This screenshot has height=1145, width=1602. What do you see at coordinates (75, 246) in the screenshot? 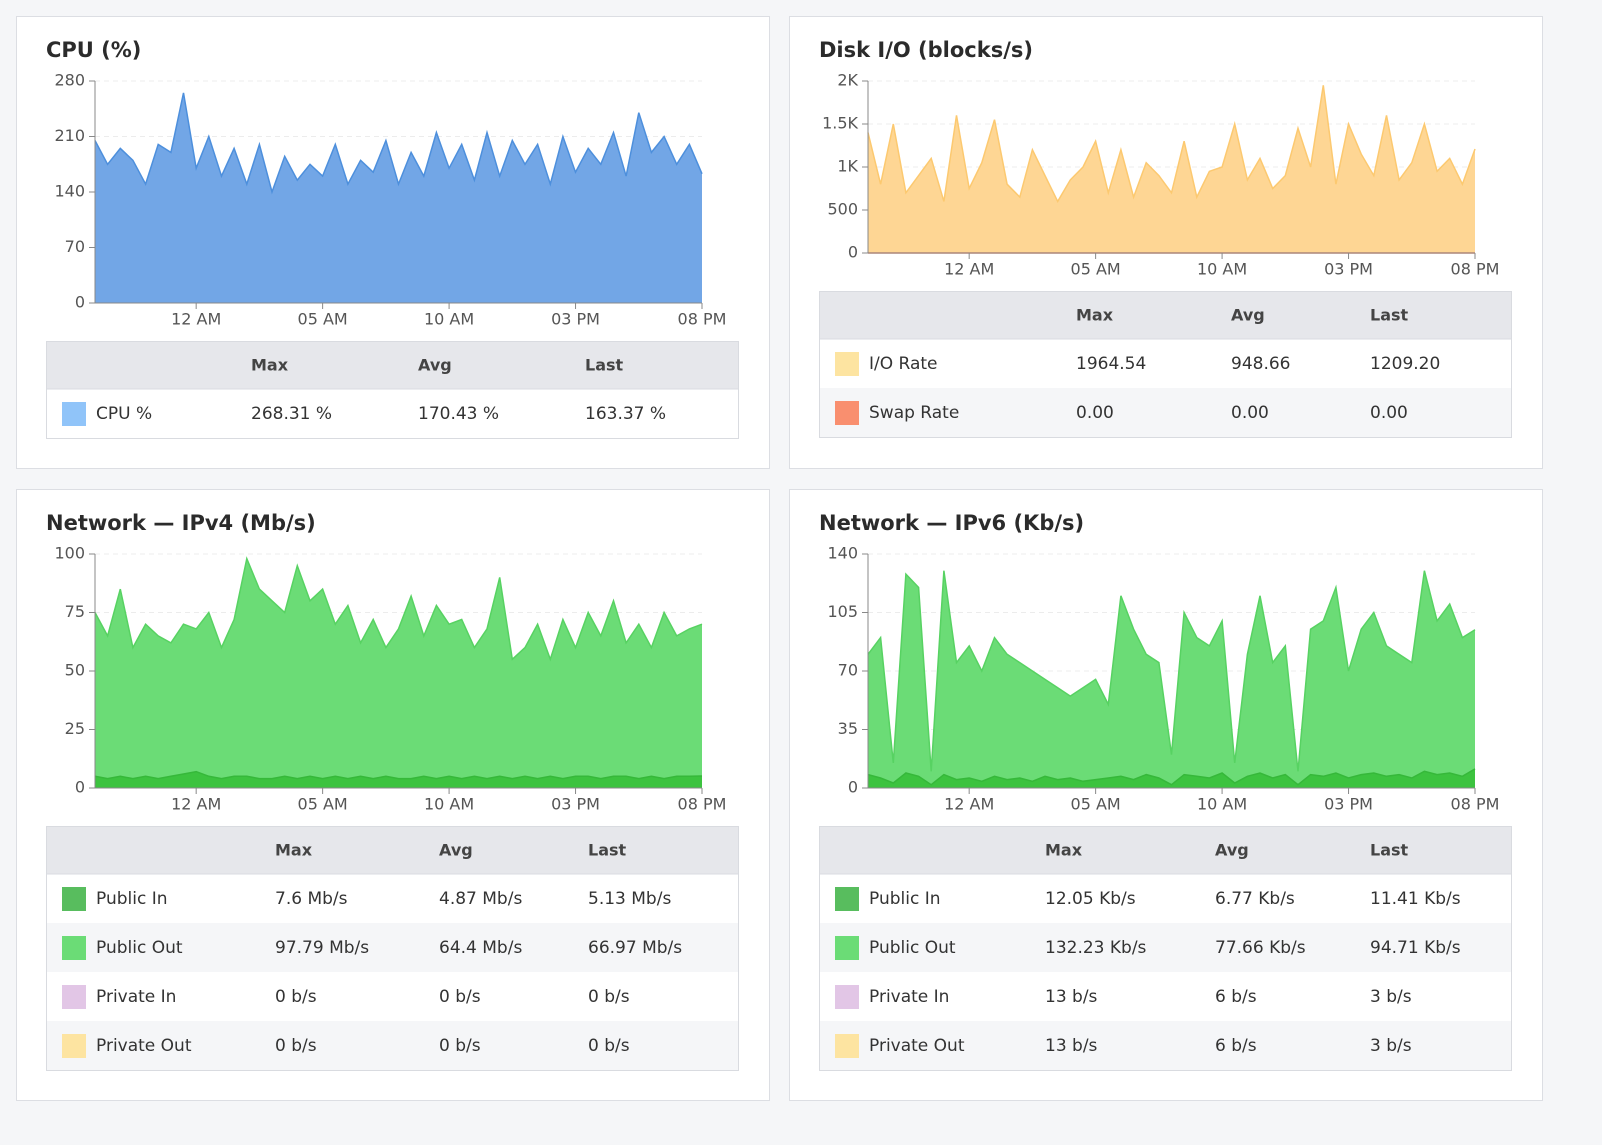
I see `y-tick-label: 70` at bounding box center [75, 246].